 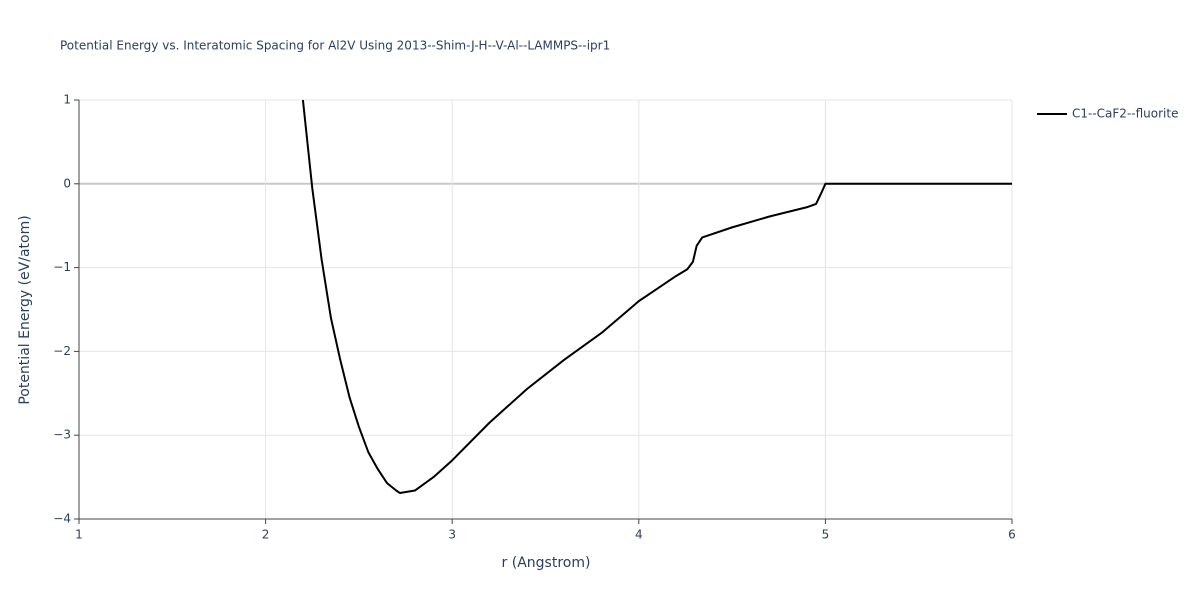 What do you see at coordinates (62, 267) in the screenshot?
I see `y-tick-label: −1` at bounding box center [62, 267].